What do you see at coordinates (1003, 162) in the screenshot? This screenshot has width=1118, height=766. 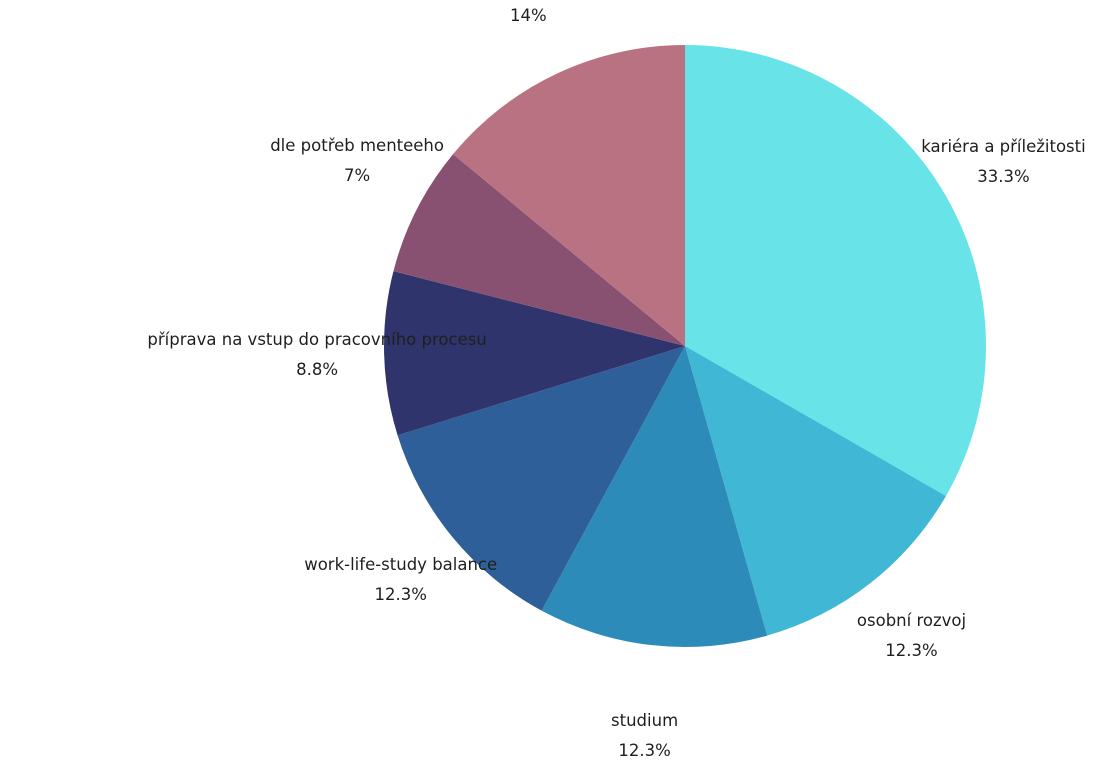 I see `slice-label-1: kariéra a příležitosti 33.3%` at bounding box center [1003, 162].